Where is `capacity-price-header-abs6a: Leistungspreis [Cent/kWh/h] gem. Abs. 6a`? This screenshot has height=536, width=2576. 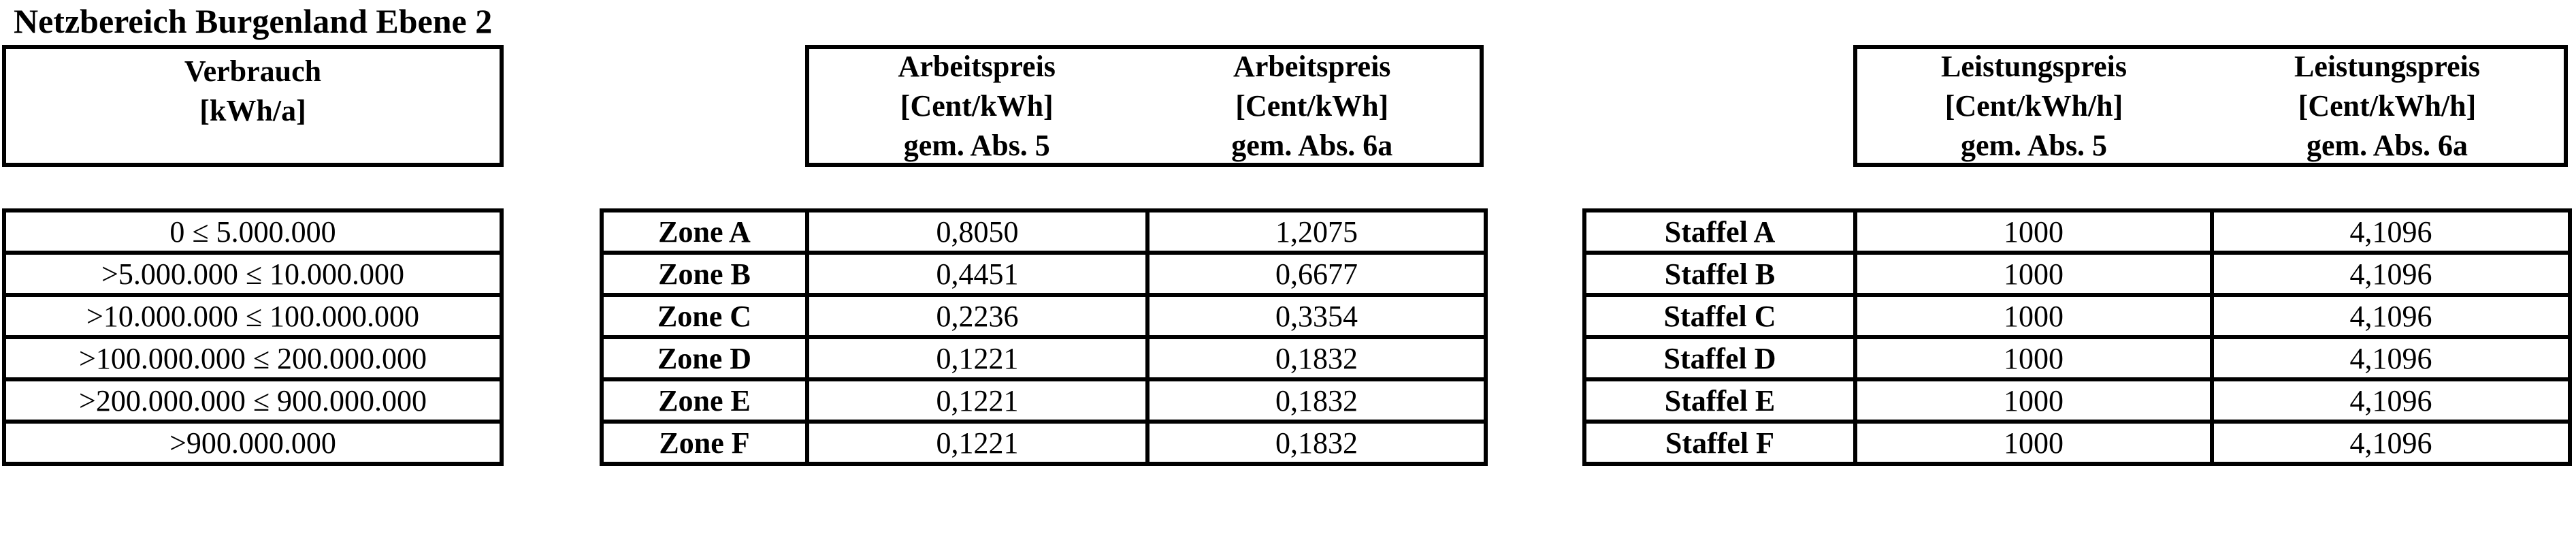 capacity-price-header-abs6a: Leistungspreis [Cent/kWh/h] gem. Abs. 6a is located at coordinates (2387, 106).